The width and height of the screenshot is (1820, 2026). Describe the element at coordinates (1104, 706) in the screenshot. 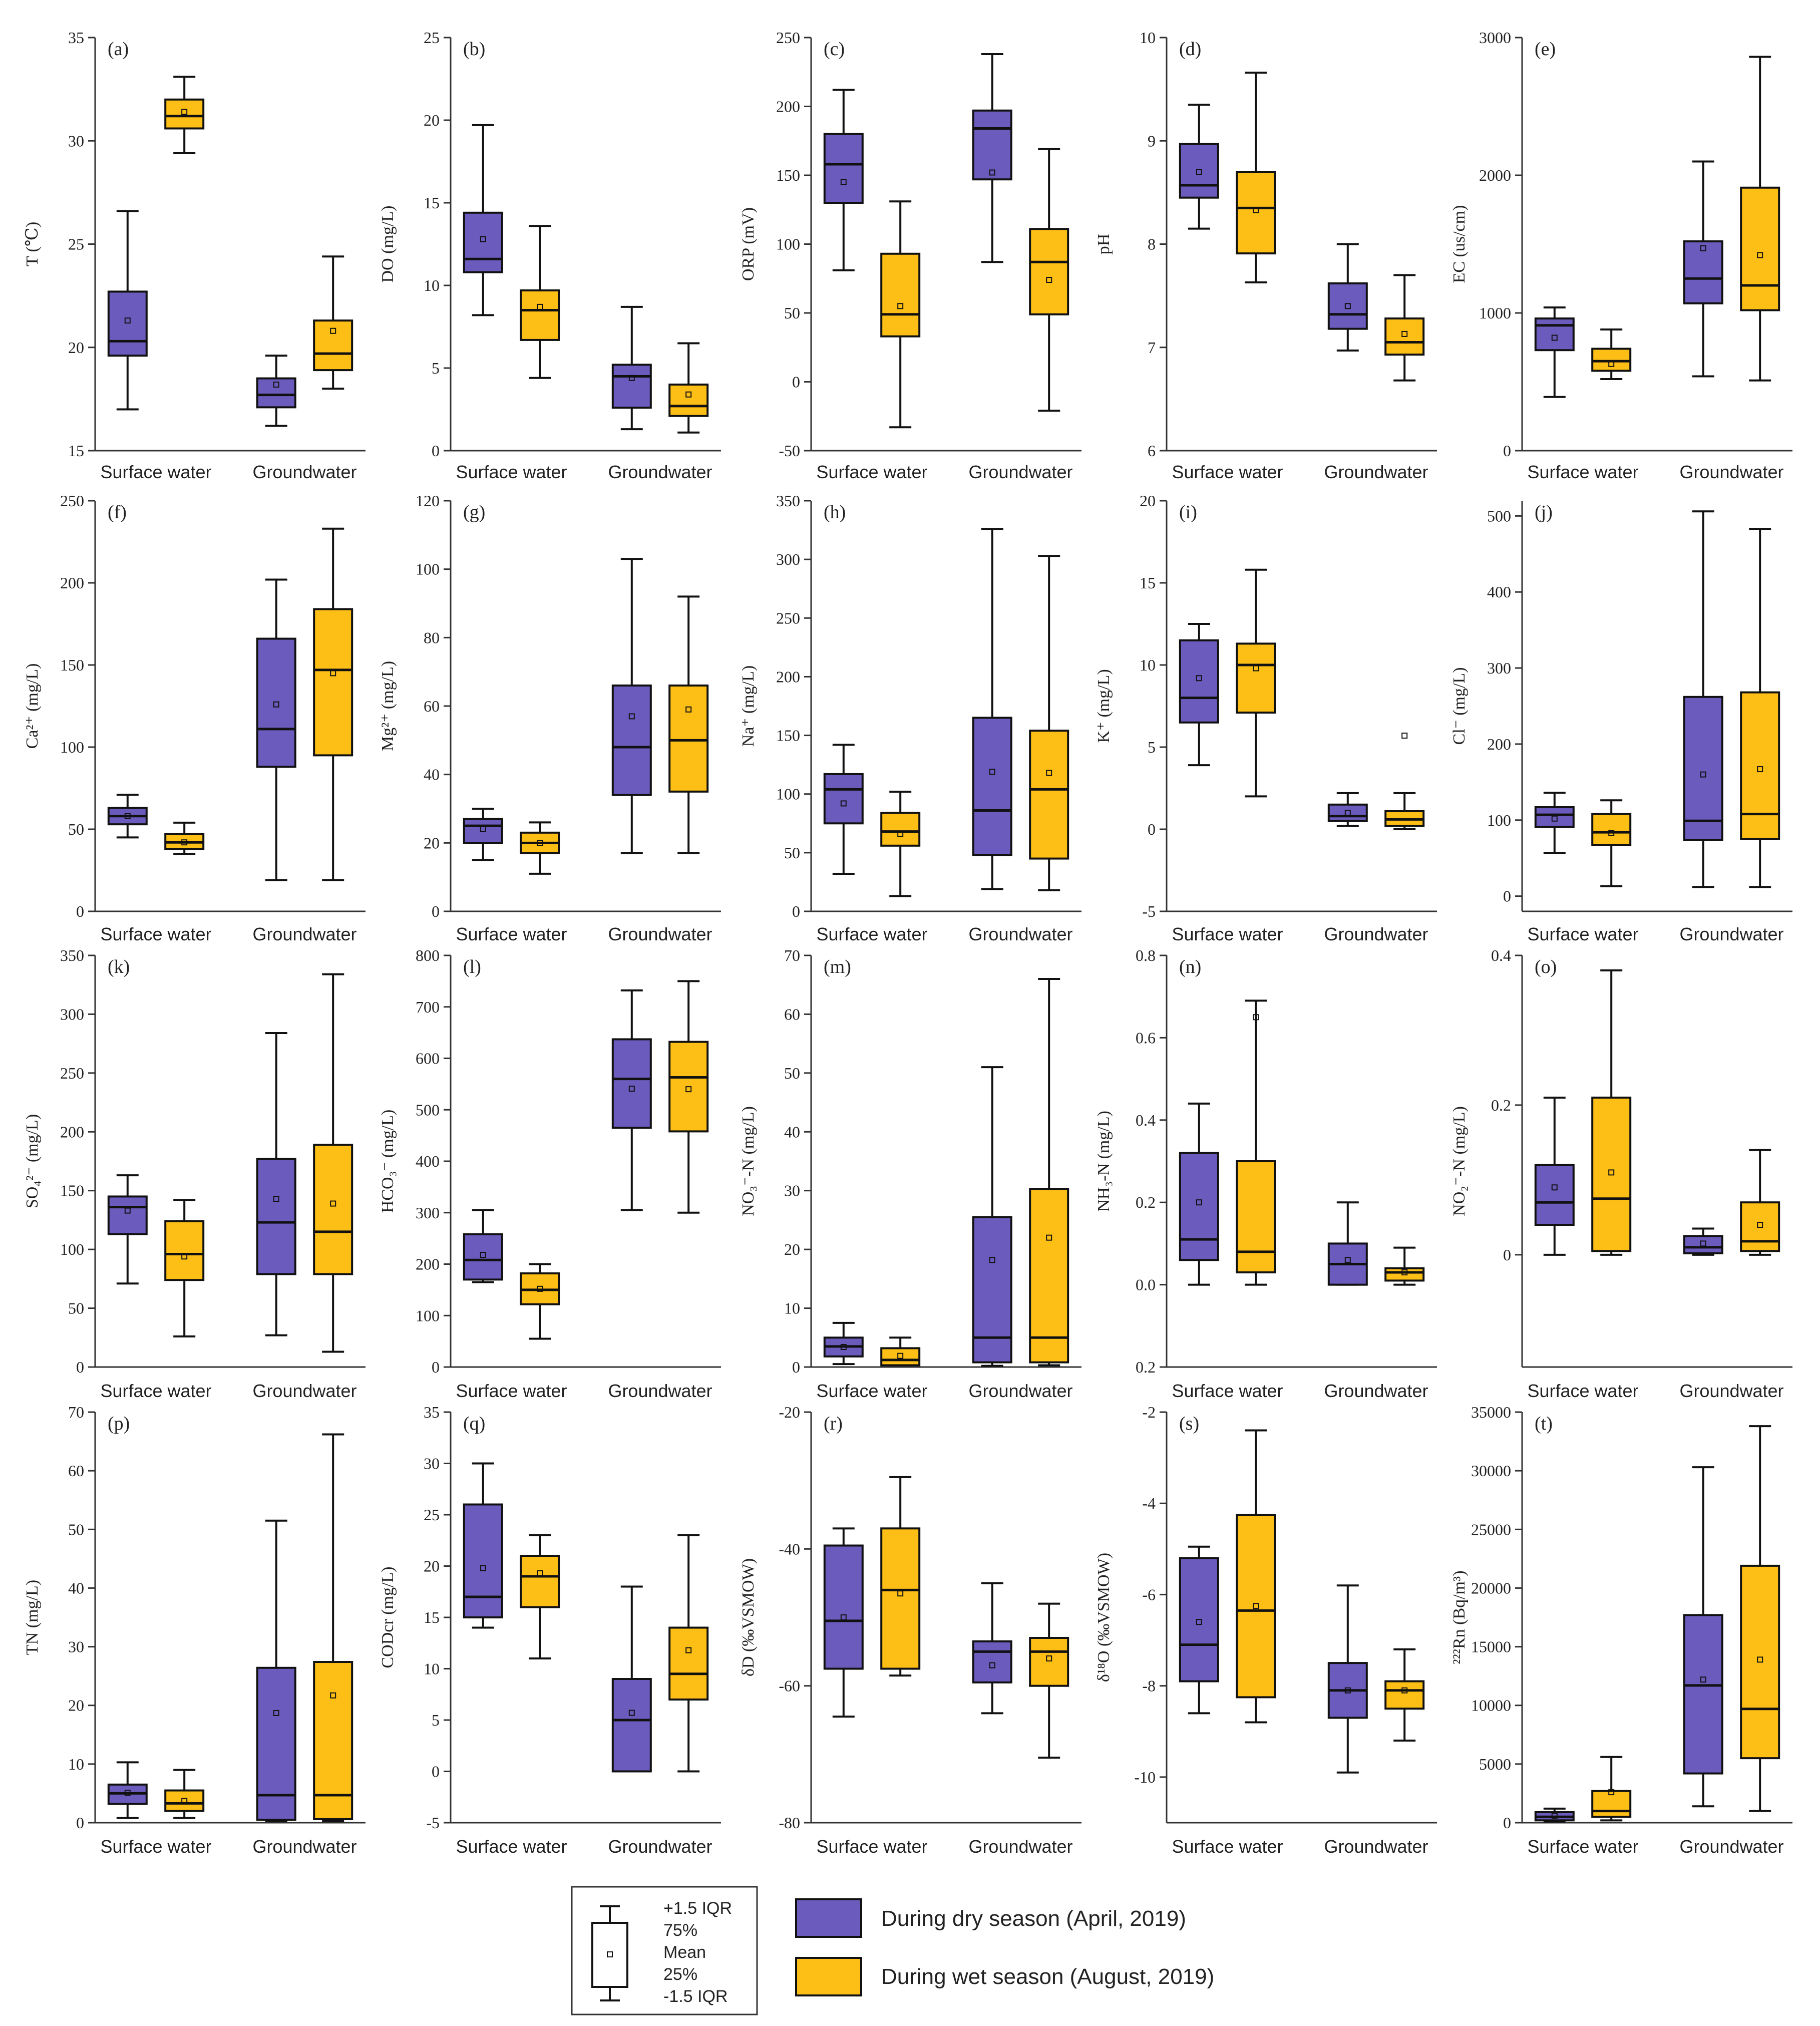

I see `y-axis-title: K⁺ (mg/L)` at that location.